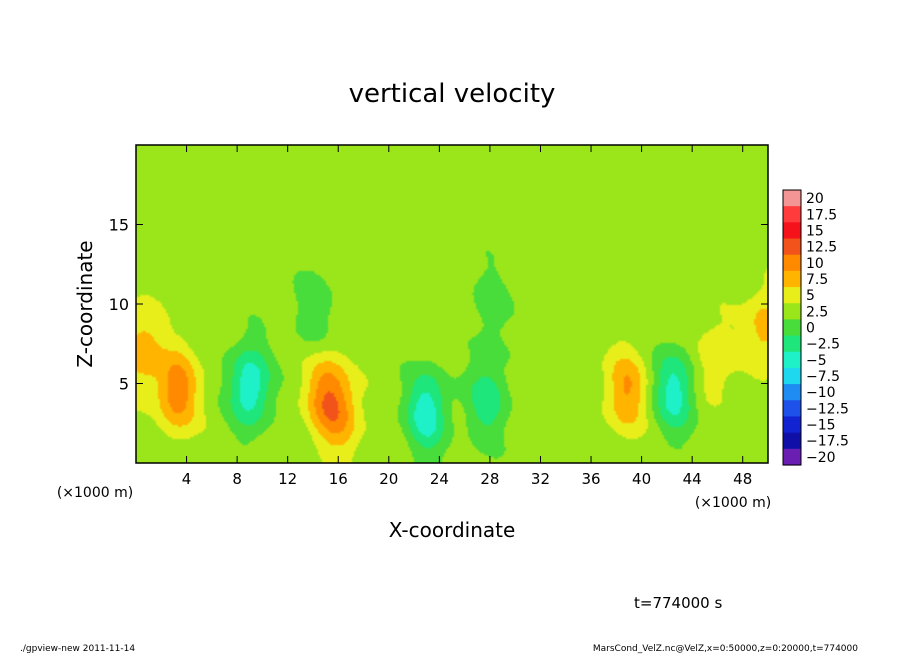  I want to click on x-tick-label: 8, so click(237, 479).